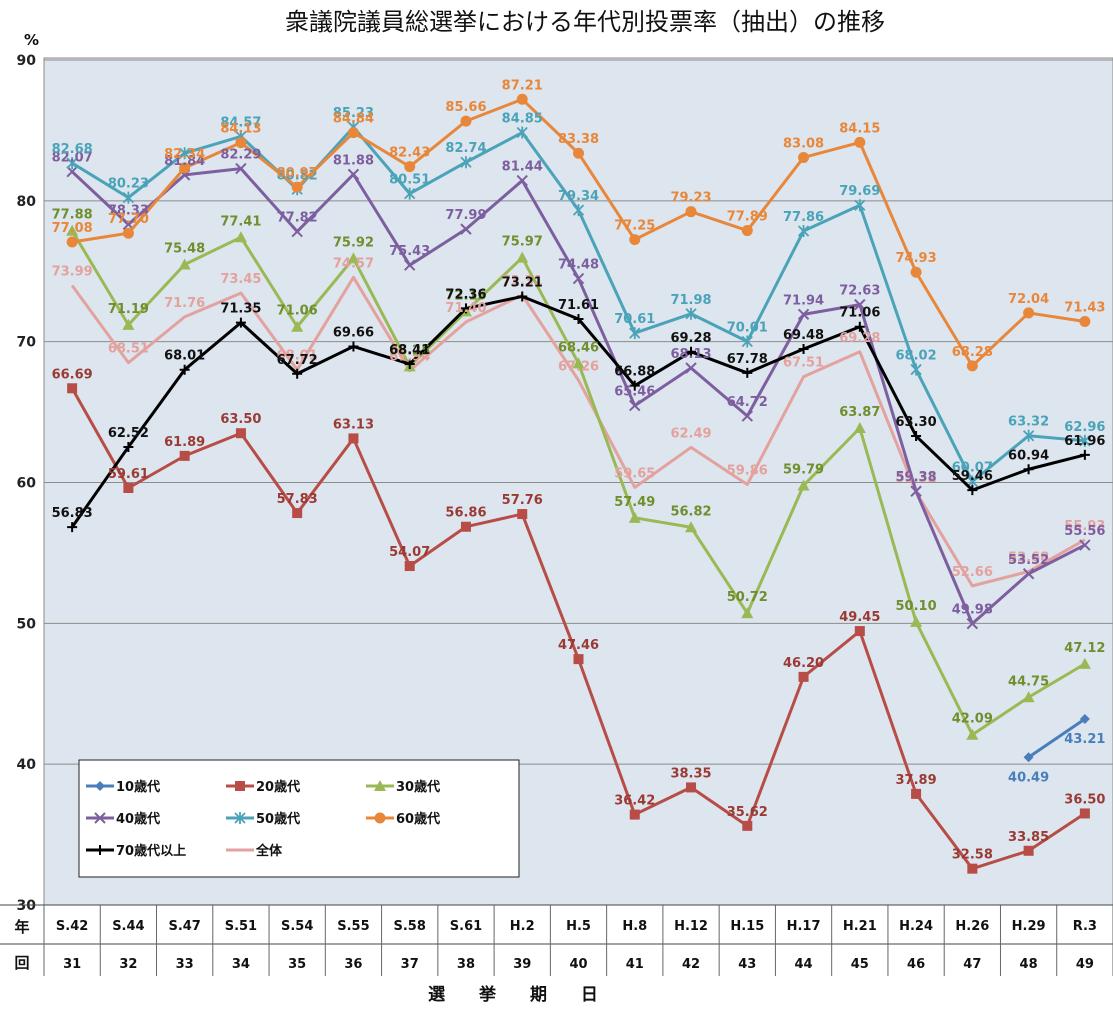 This screenshot has height=1014, width=1113. Describe the element at coordinates (1028, 777) in the screenshot. I see `data-label: 40.49` at that location.